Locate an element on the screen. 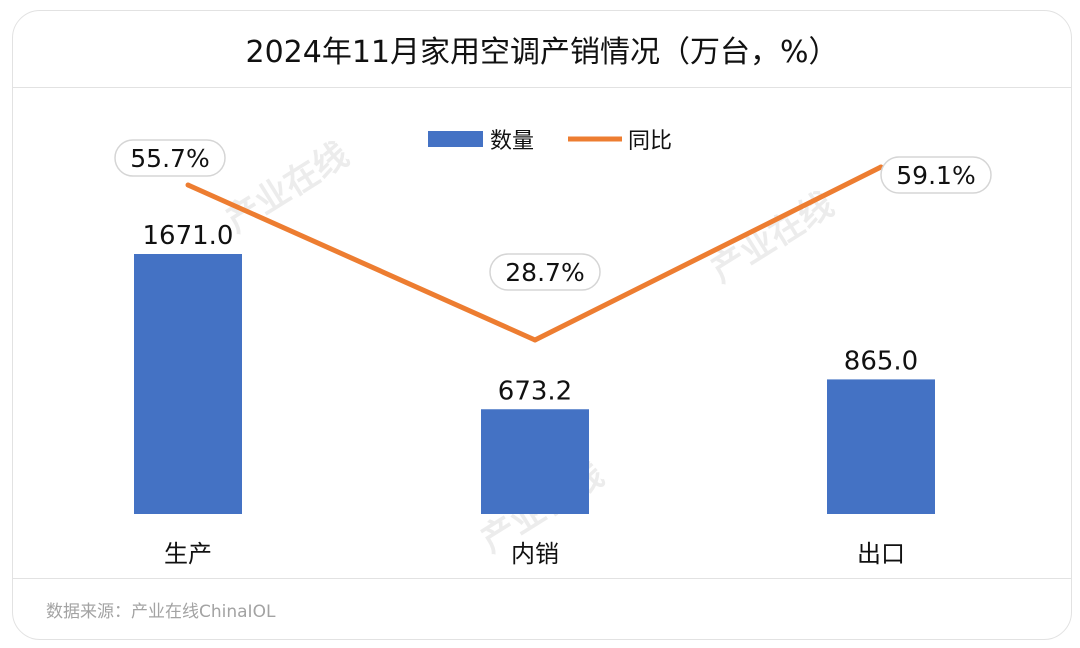 This screenshot has width=1080, height=648. line-value-label: 59.1% is located at coordinates (935, 175).